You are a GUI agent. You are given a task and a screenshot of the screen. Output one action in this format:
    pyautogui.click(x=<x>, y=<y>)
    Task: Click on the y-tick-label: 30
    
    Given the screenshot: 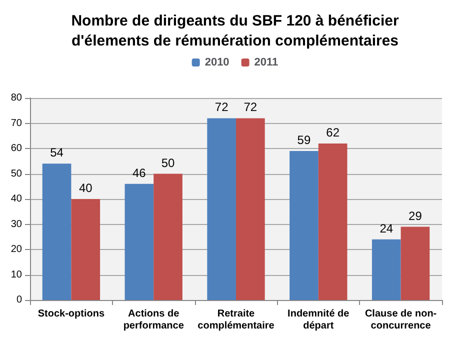 What is the action you would take?
    pyautogui.click(x=16, y=224)
    